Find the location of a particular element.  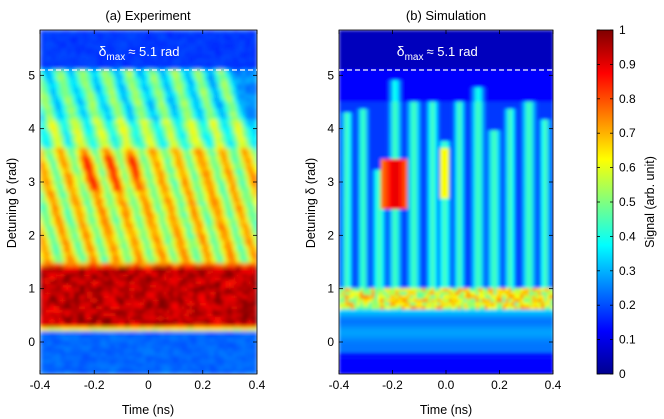

x-tick-label: 0.0 is located at coordinates (446, 385).